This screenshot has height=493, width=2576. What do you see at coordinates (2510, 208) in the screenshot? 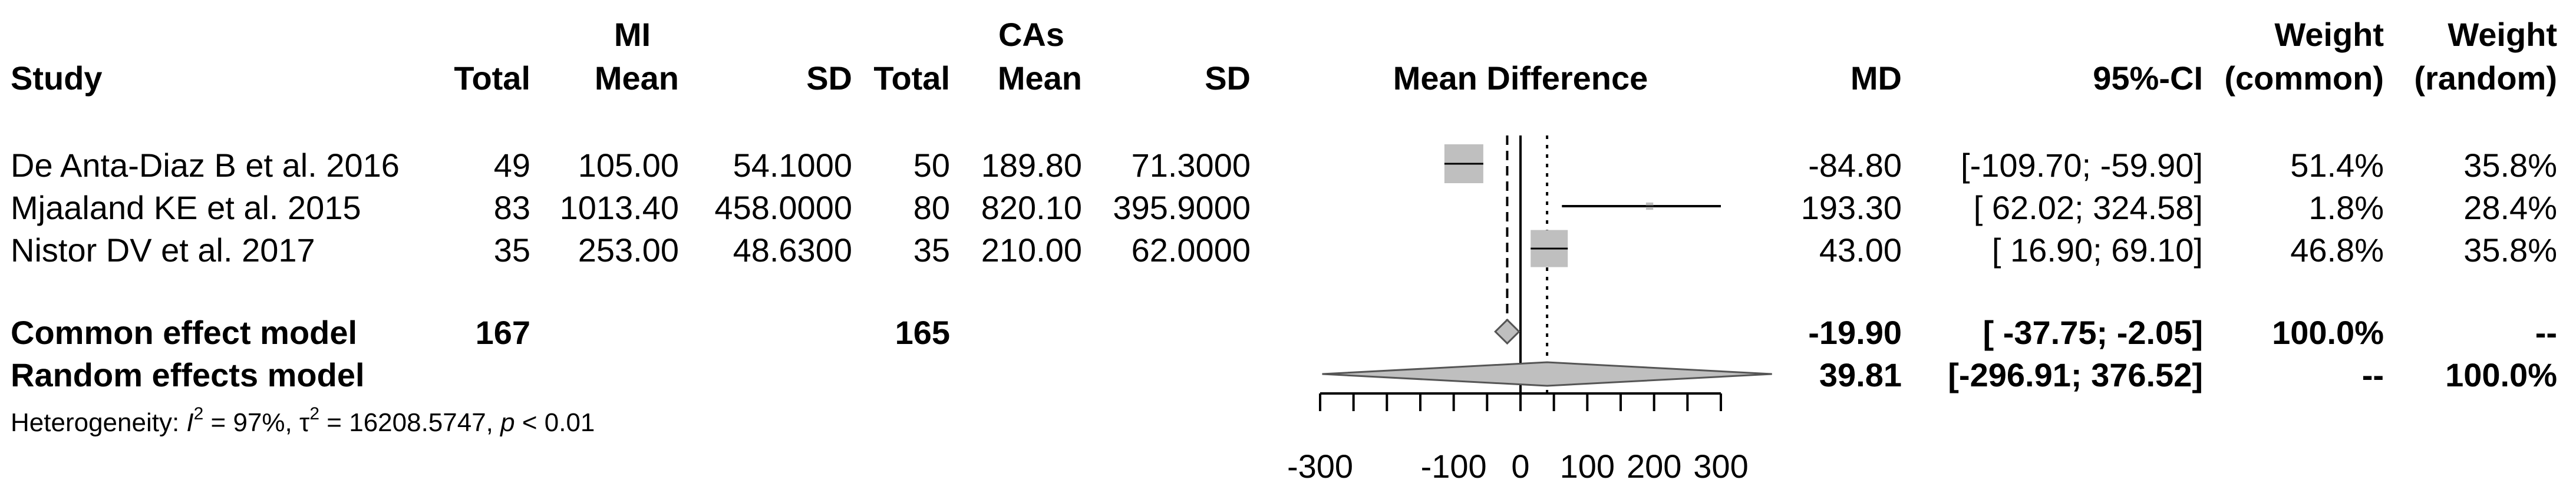
I see `weight-random-cell: 28.4%` at bounding box center [2510, 208].